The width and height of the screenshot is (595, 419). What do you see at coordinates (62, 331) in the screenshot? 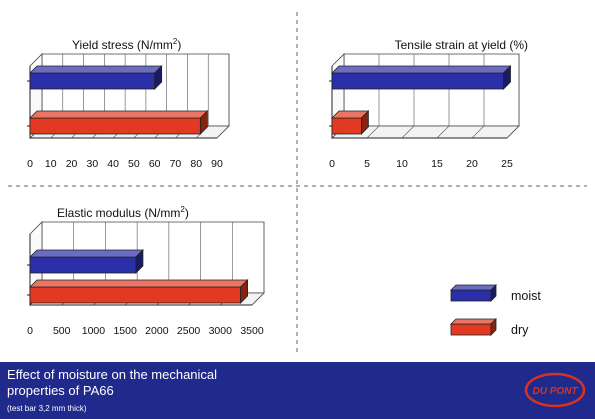
I see `tick-label: 500` at bounding box center [62, 331].